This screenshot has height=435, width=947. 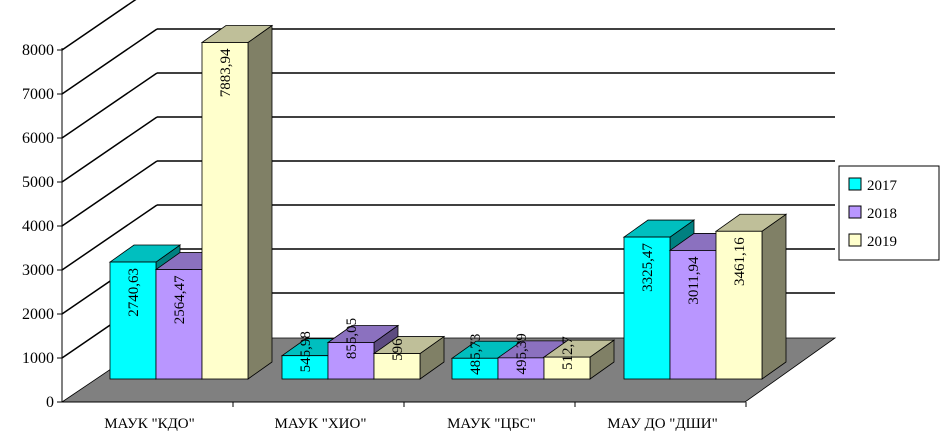 What do you see at coordinates (321, 424) in the screenshot?
I see `category-label: МАУК "ХИО"` at bounding box center [321, 424].